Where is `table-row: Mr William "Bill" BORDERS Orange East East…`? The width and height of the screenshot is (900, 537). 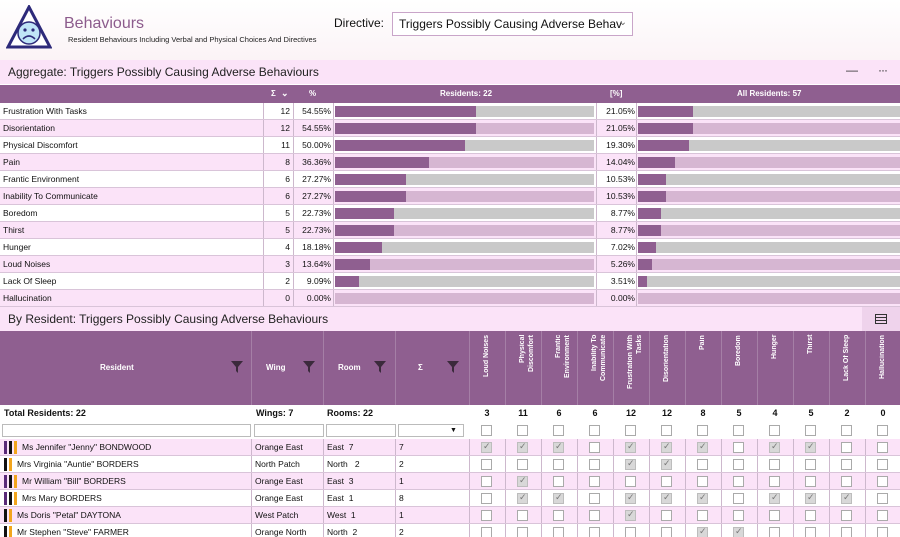 table-row: Mr William "Bill" BORDERS Orange East East… is located at coordinates (450, 481).